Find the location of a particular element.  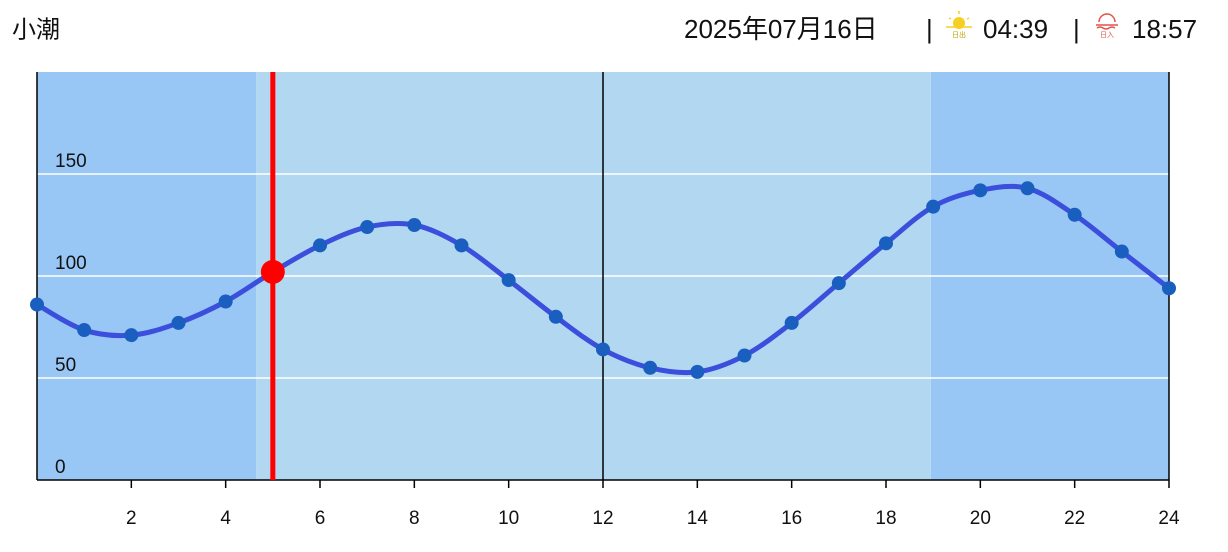

x-tick-label: 24 is located at coordinates (1169, 518).